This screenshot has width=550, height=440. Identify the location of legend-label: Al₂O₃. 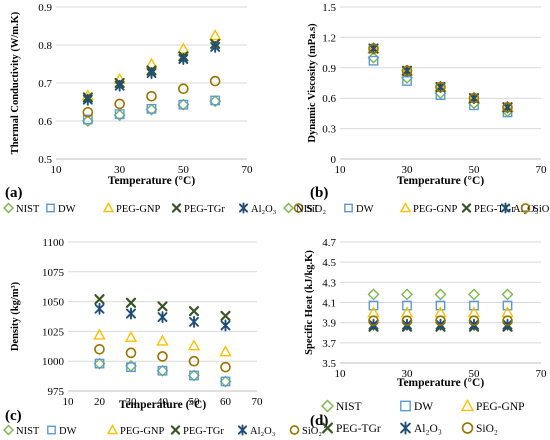
(264, 209).